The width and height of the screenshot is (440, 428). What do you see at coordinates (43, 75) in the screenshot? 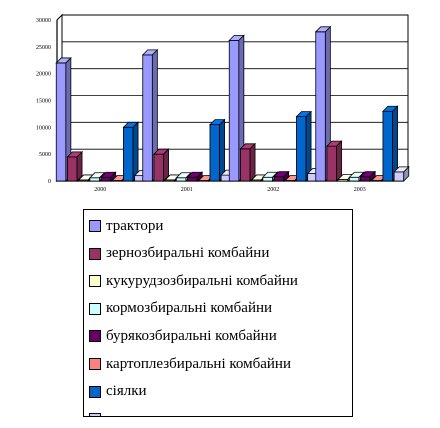
I see `y-tick-label: 20000` at bounding box center [43, 75].